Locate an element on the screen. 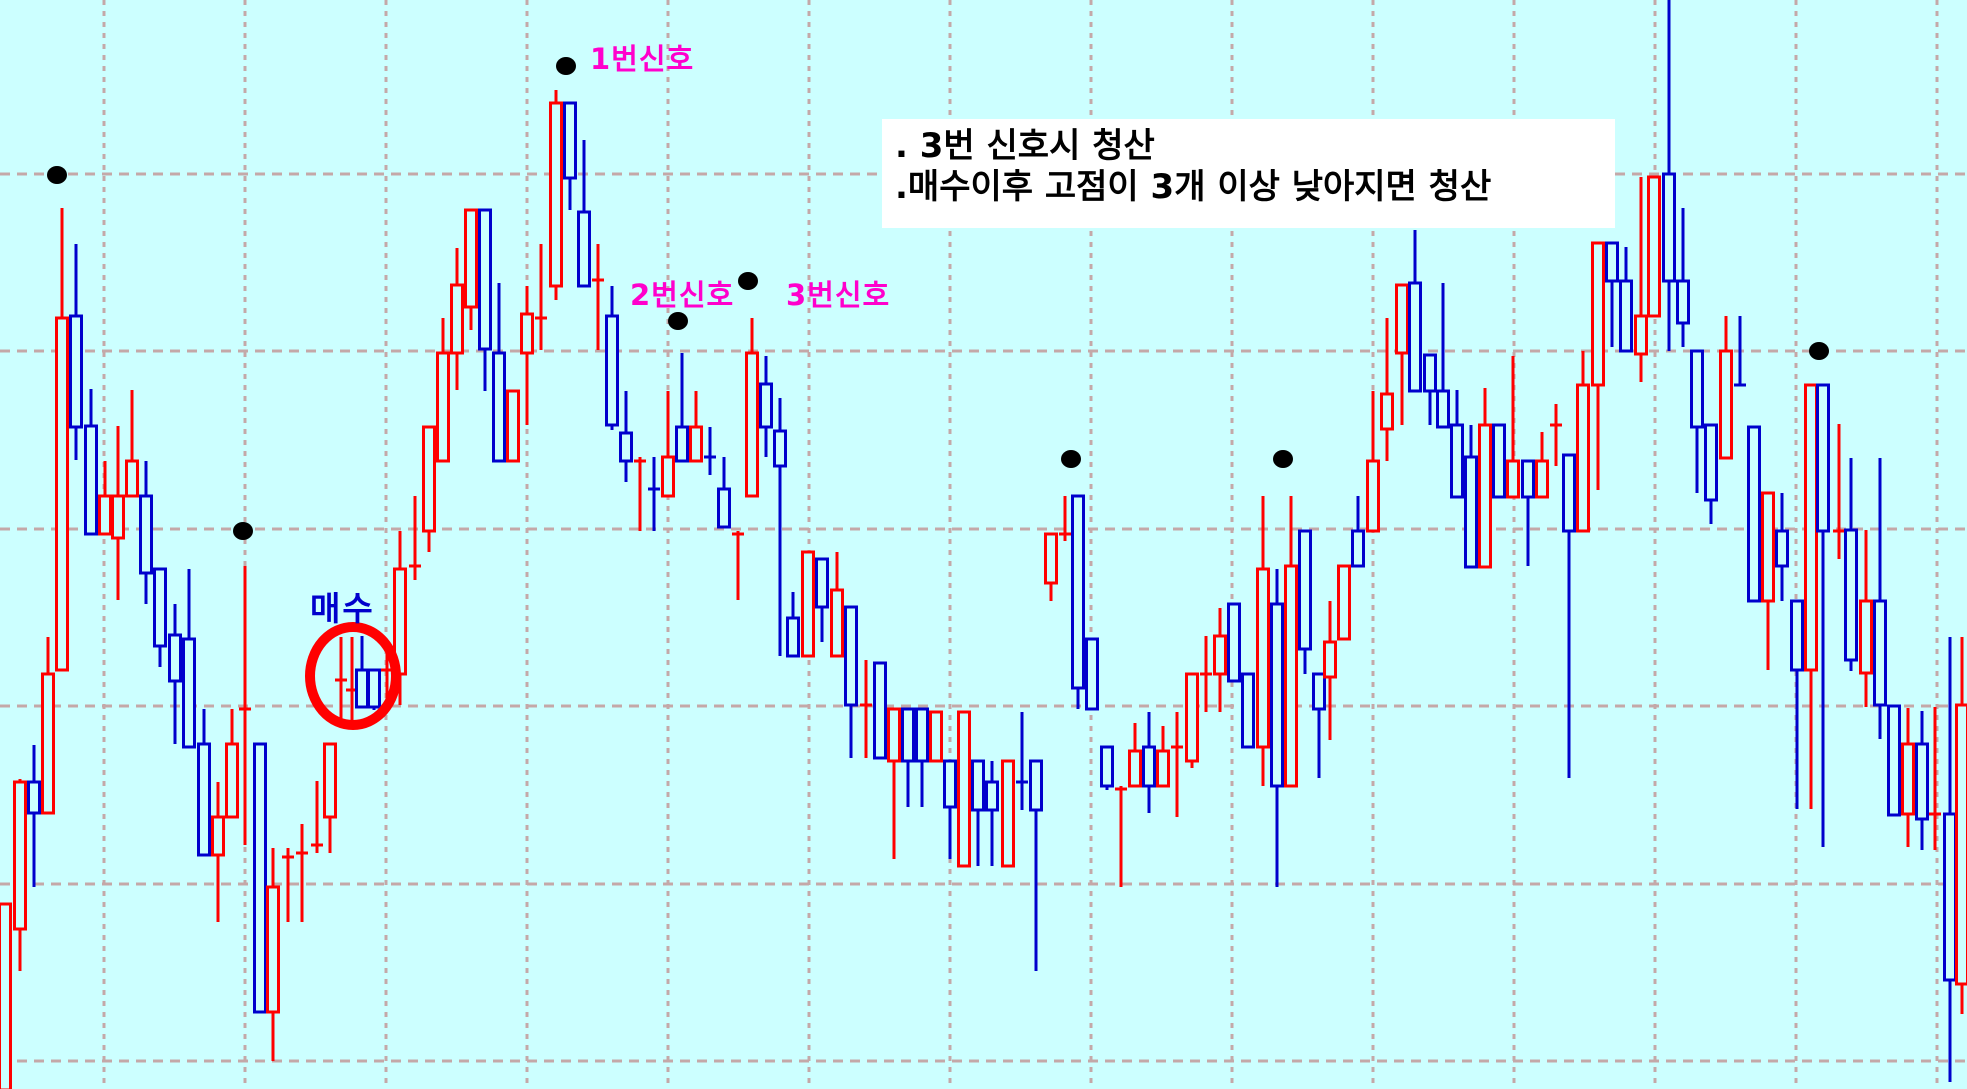 This screenshot has width=1967, height=1089. strategy-note-box: . 3번 신호시 청산 .매수이후 고점이 3개 이상 낮아지면 청산 is located at coordinates (1248, 173).